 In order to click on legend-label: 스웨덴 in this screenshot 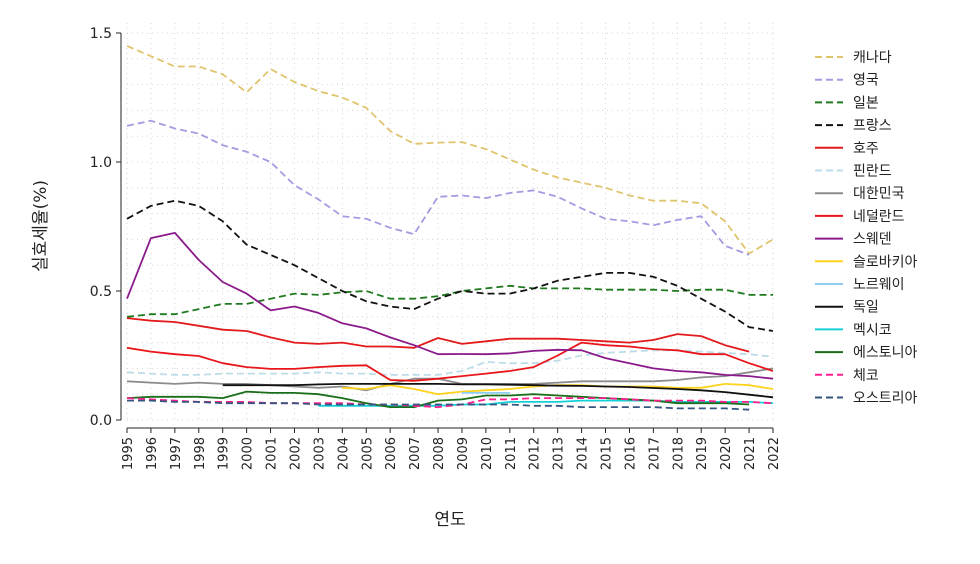, I will do `click(872, 240)`.